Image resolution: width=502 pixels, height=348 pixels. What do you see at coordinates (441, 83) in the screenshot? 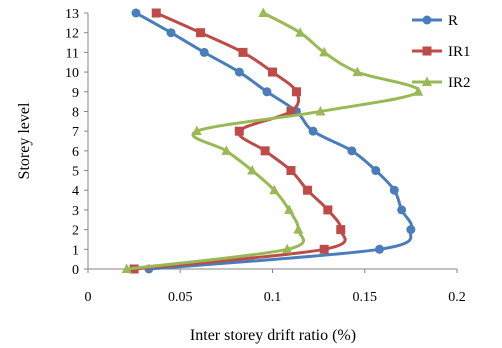
I see `legend-item-ir2: IR2` at bounding box center [441, 83].